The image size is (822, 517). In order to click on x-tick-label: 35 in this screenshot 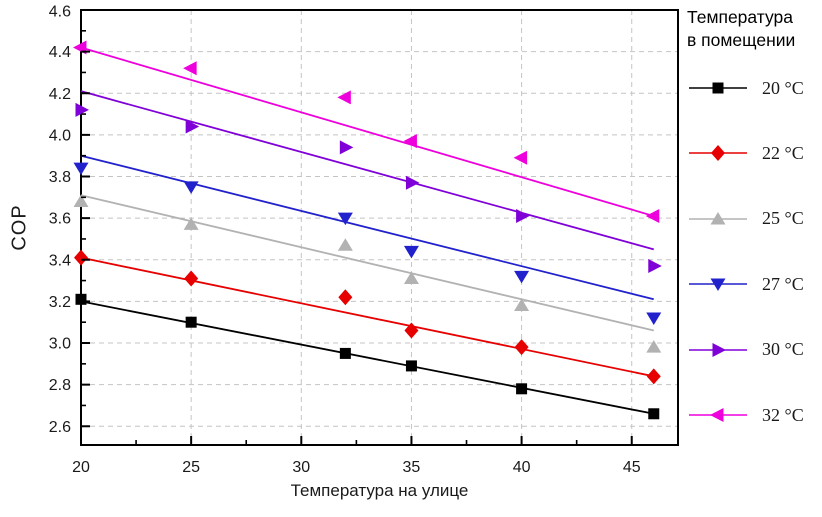, I will do `click(412, 467)`.